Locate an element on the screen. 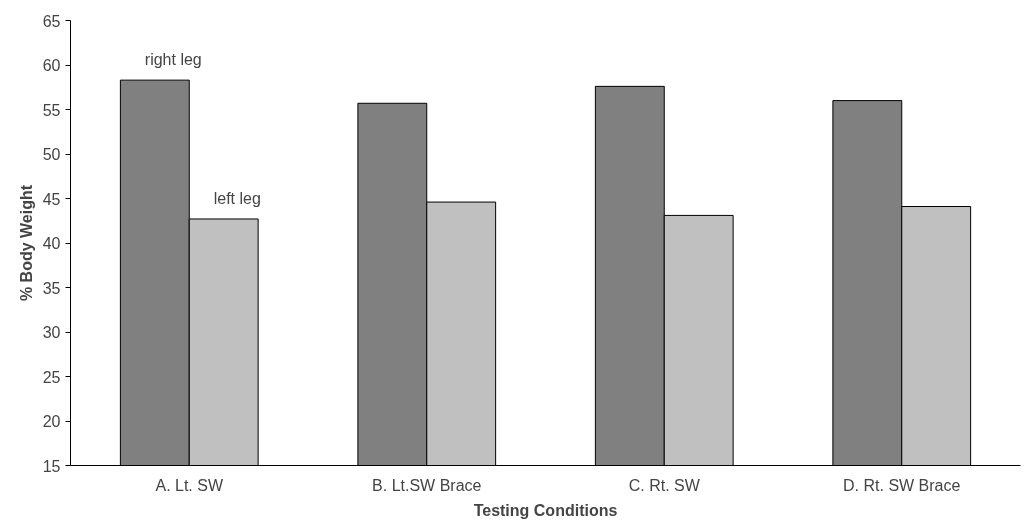 The width and height of the screenshot is (1028, 521). x-axis-title: Testing Conditions is located at coordinates (545, 510).